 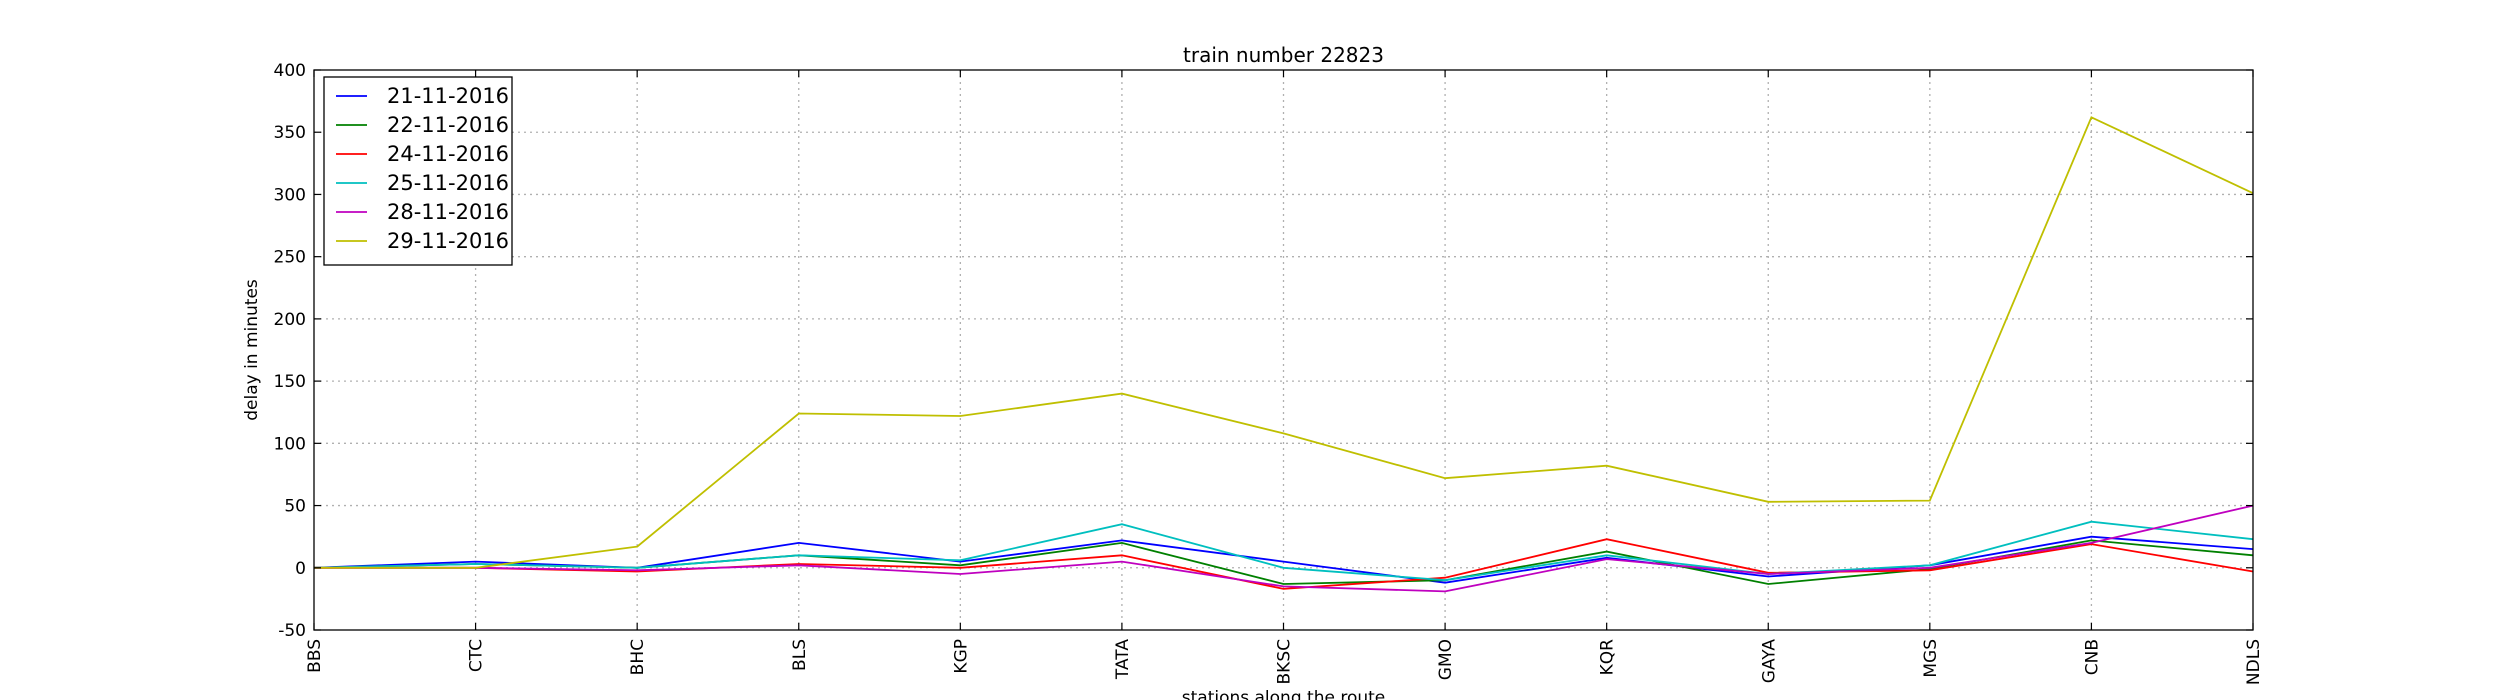 I want to click on chart-title: train number 22823, so click(x=1283, y=55).